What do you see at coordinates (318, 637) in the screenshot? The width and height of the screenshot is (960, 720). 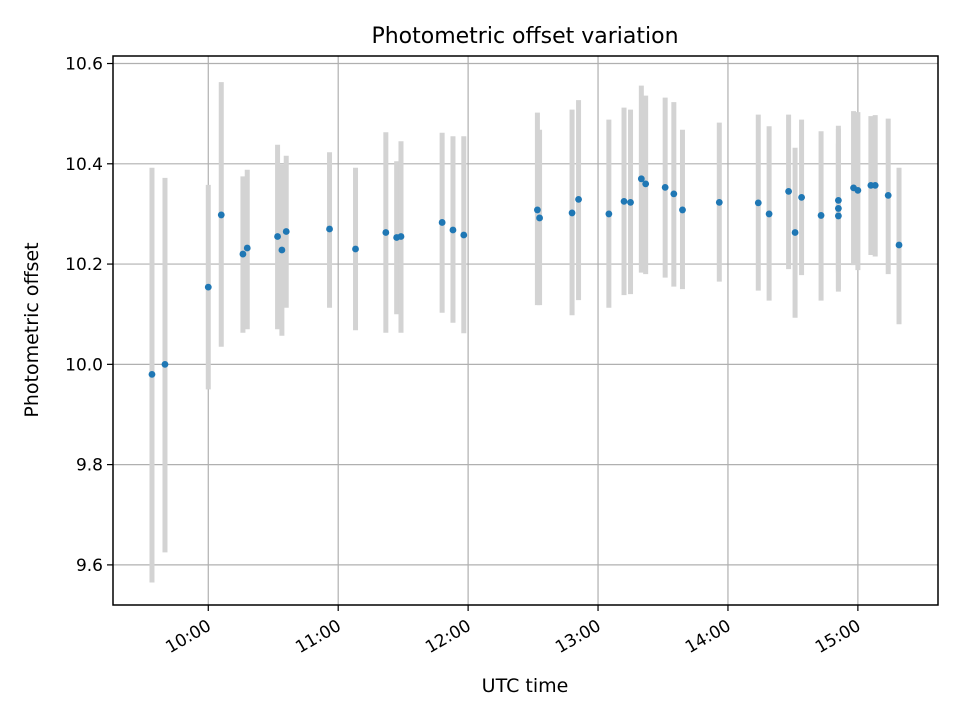 I see `x-tick-label: 11:00` at bounding box center [318, 637].